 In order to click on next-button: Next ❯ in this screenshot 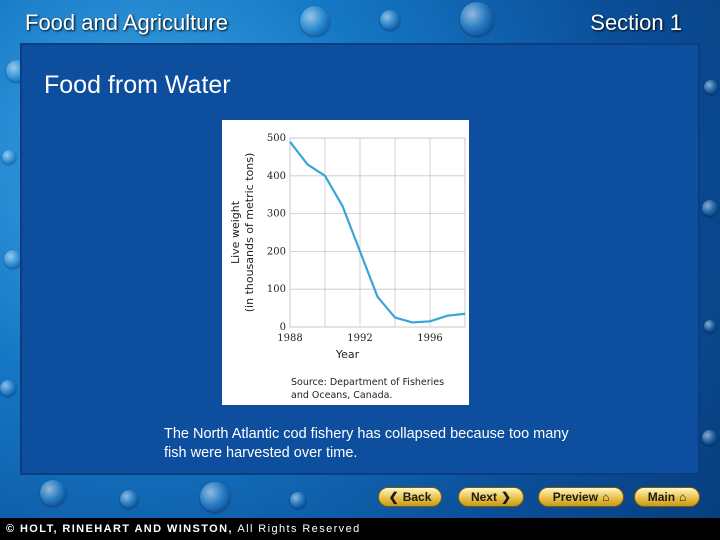, I will do `click(491, 497)`.